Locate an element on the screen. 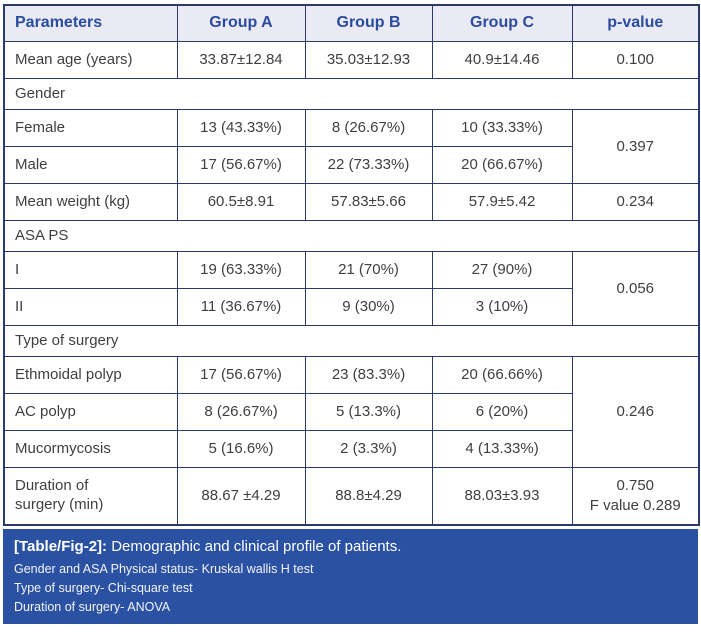  mean-age-group-b: 35.03±12.93 is located at coordinates (368, 59).